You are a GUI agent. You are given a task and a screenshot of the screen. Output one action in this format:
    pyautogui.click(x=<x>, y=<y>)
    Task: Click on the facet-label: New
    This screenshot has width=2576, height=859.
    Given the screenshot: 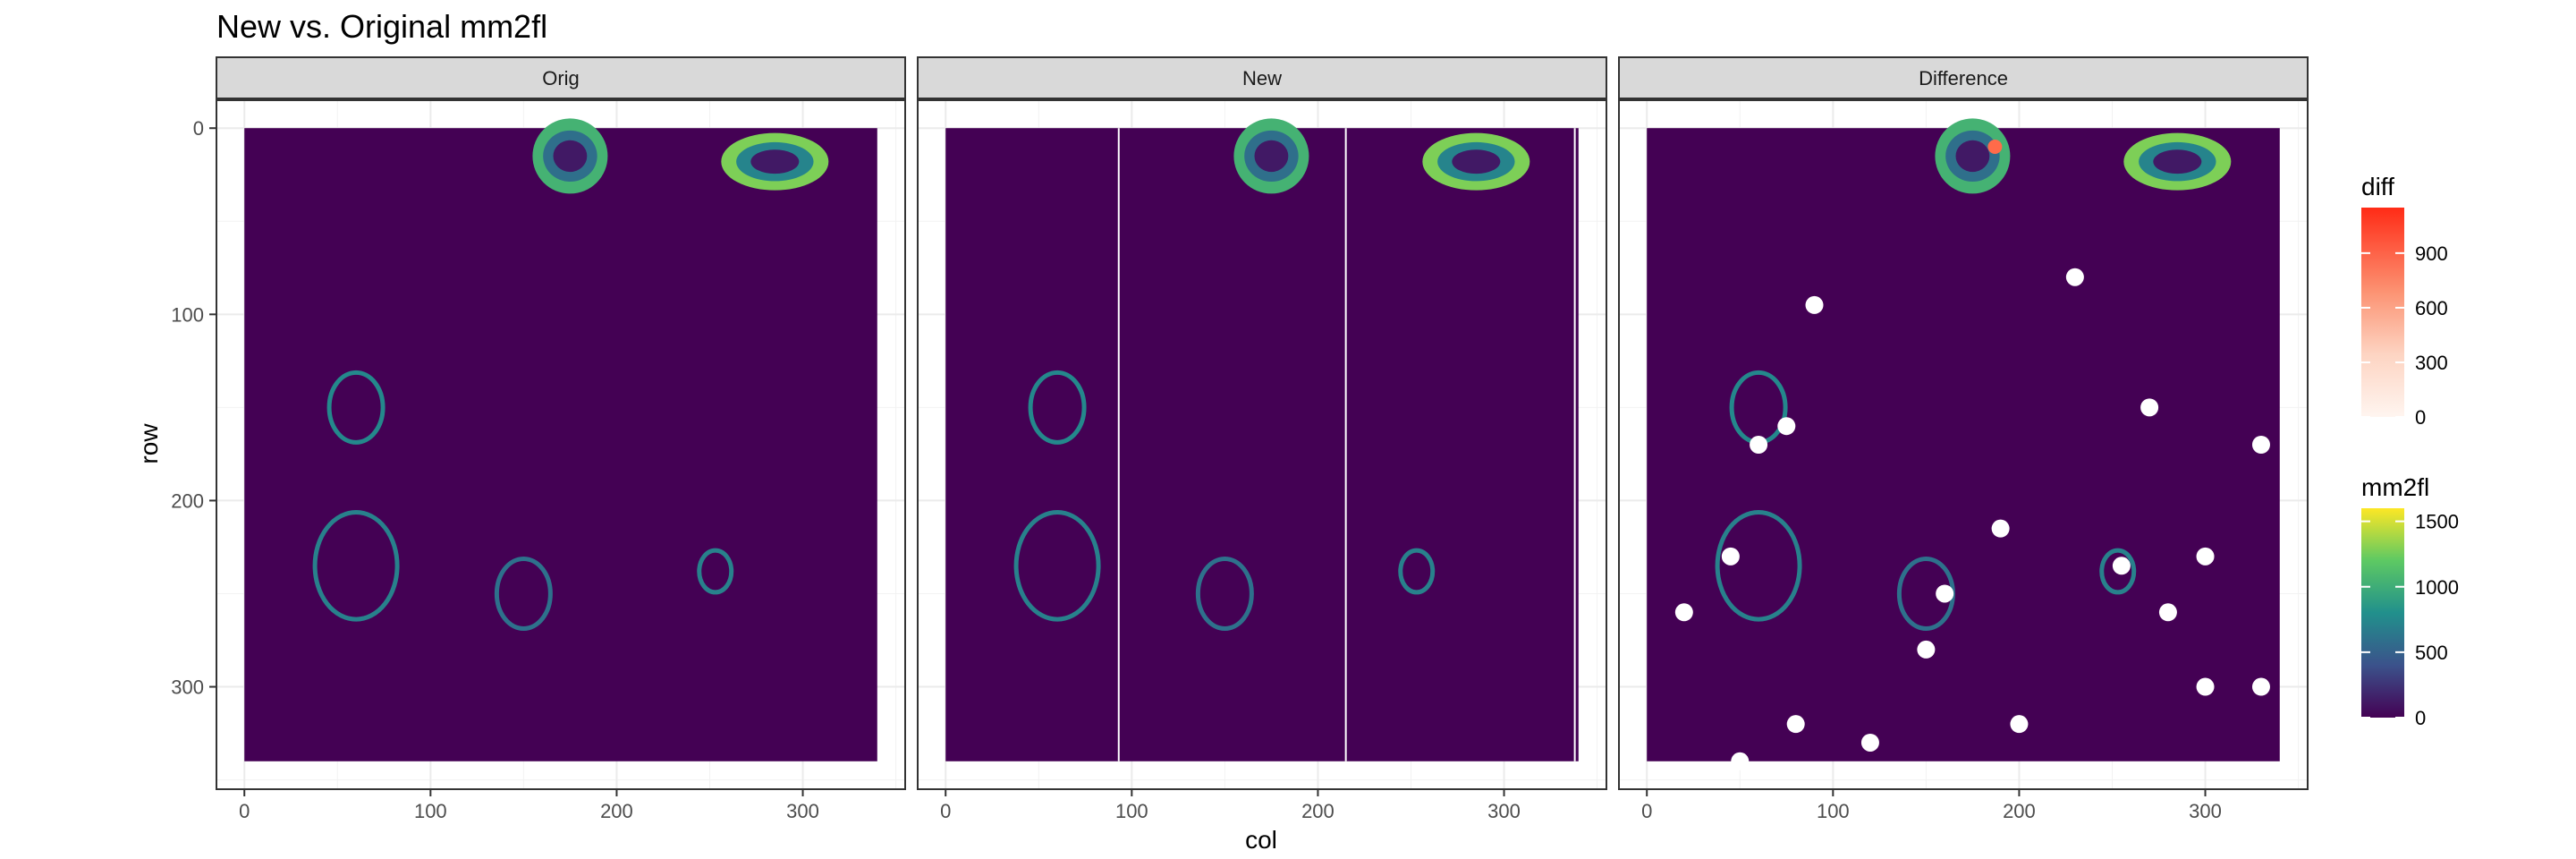 What is the action you would take?
    pyautogui.click(x=1262, y=78)
    